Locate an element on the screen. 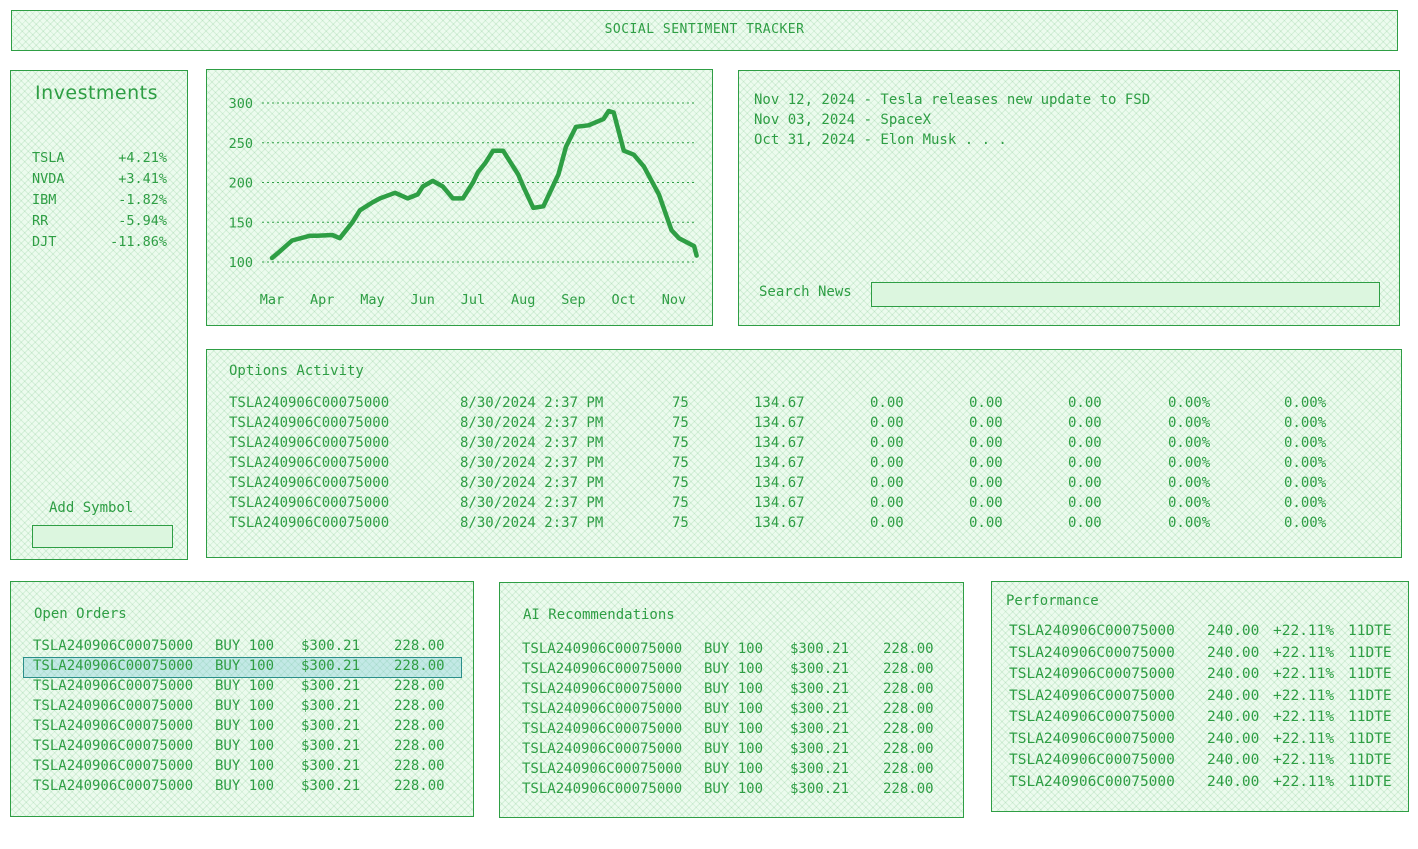 This screenshot has height=849, width=1418. investment-change: -11.86% is located at coordinates (138, 242).